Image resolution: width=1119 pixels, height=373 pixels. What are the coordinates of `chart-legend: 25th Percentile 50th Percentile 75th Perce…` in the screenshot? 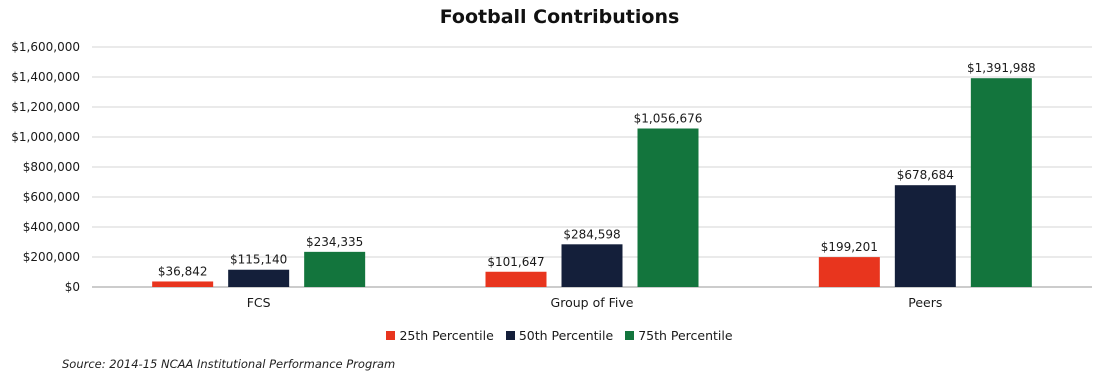 It's located at (559, 335).